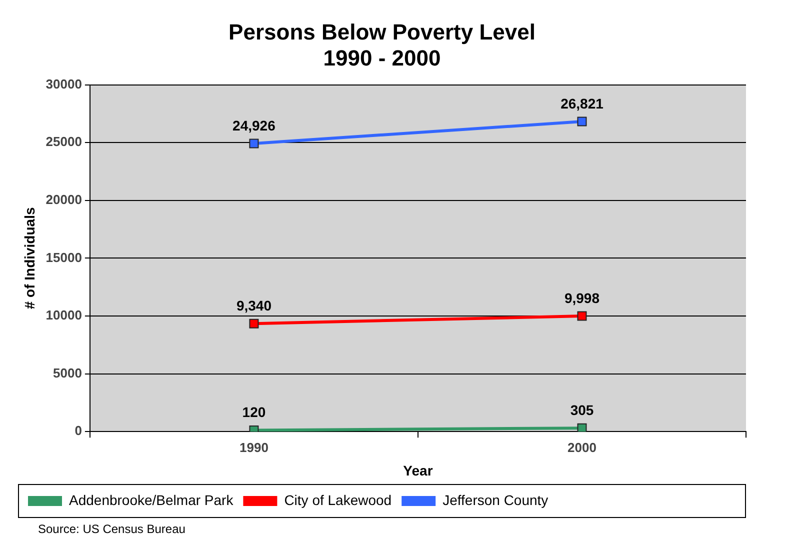 The height and width of the screenshot is (554, 804). What do you see at coordinates (382, 45) in the screenshot?
I see `chart-title: Persons Below Poverty Level 1990 - 2000` at bounding box center [382, 45].